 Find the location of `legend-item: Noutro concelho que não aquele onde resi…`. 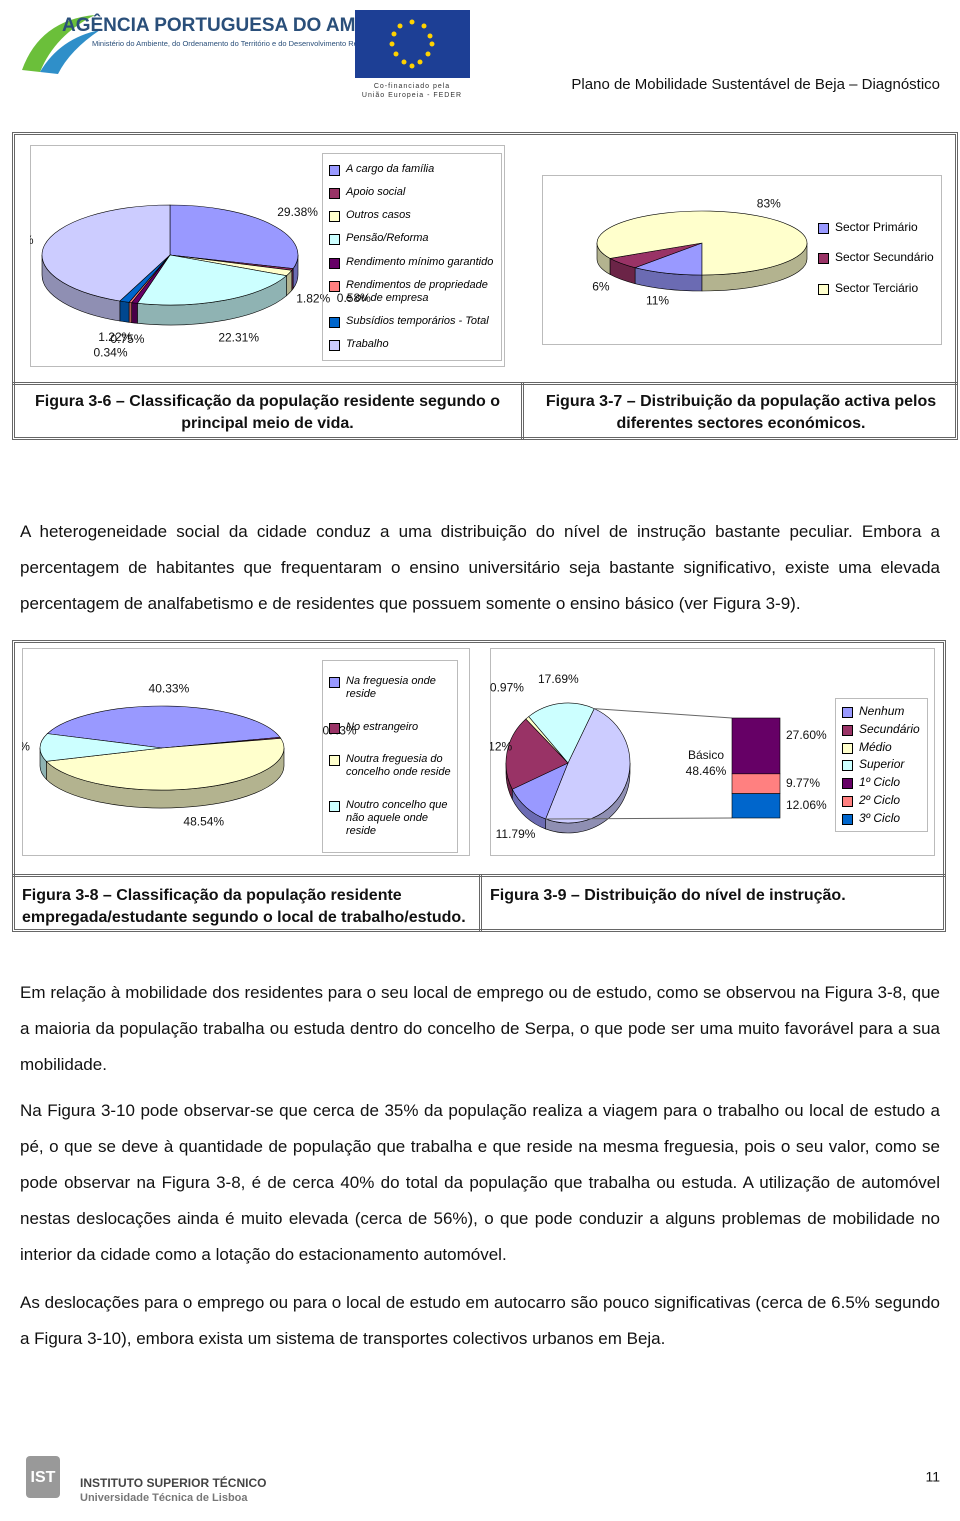

legend-item: Noutro concelho que não aquele onde resi… is located at coordinates (390, 818).